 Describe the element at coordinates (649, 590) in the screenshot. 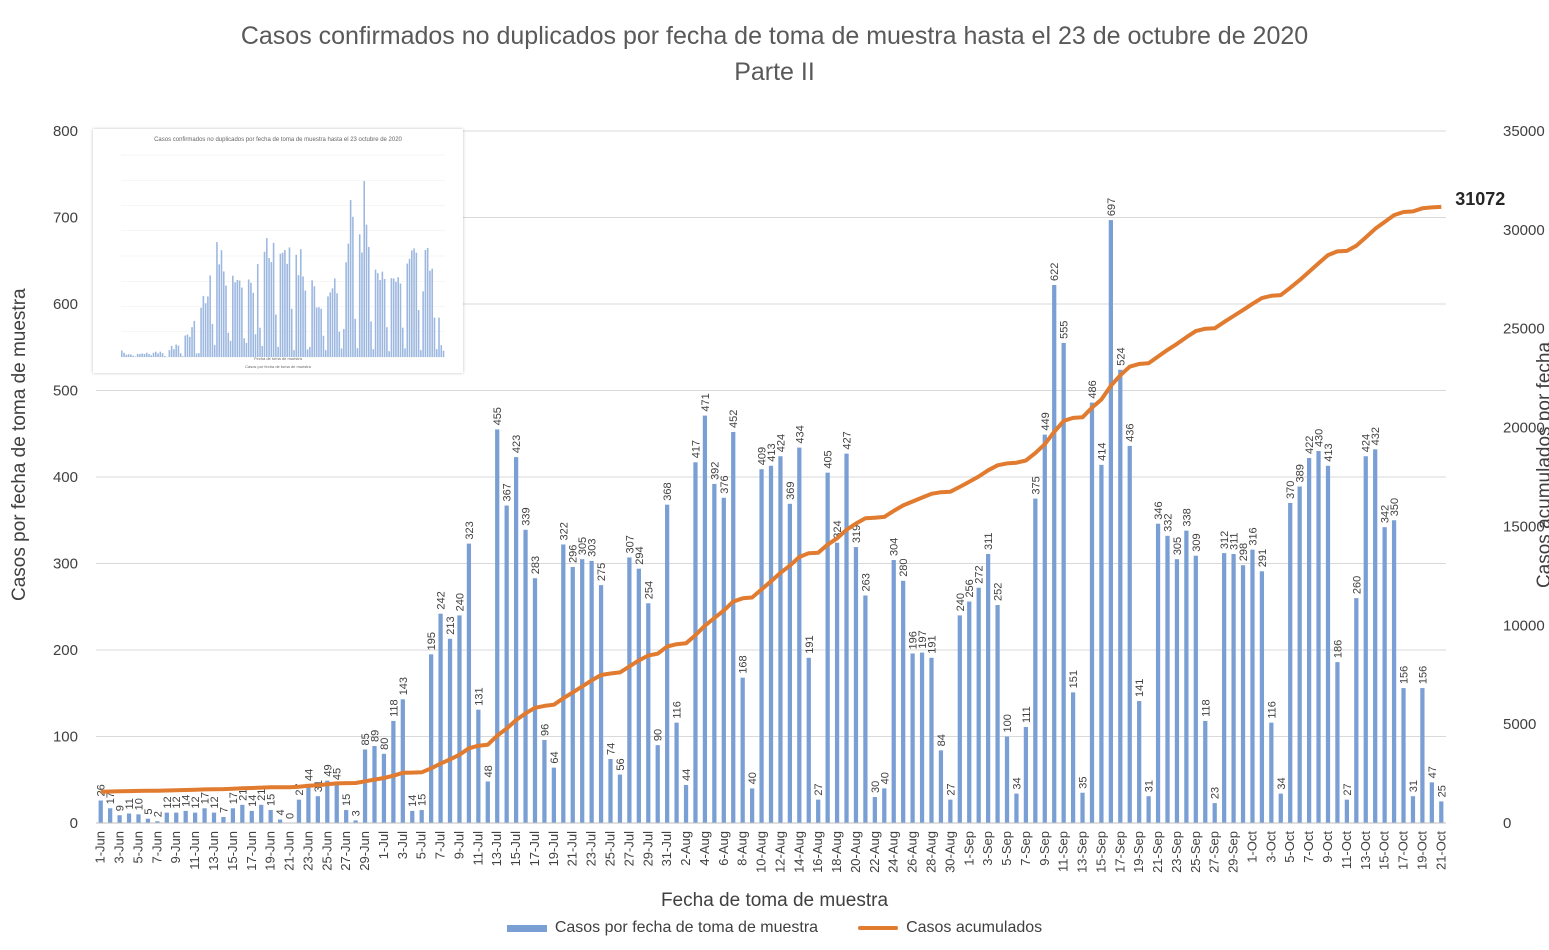

I see `bar-data-label: 254` at that location.